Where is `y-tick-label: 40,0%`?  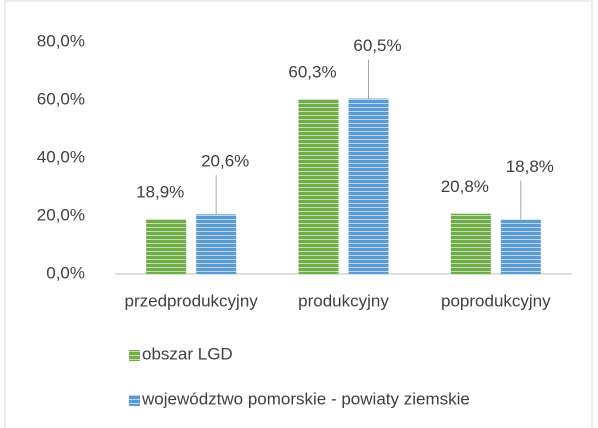
y-tick-label: 40,0% is located at coordinates (61, 156).